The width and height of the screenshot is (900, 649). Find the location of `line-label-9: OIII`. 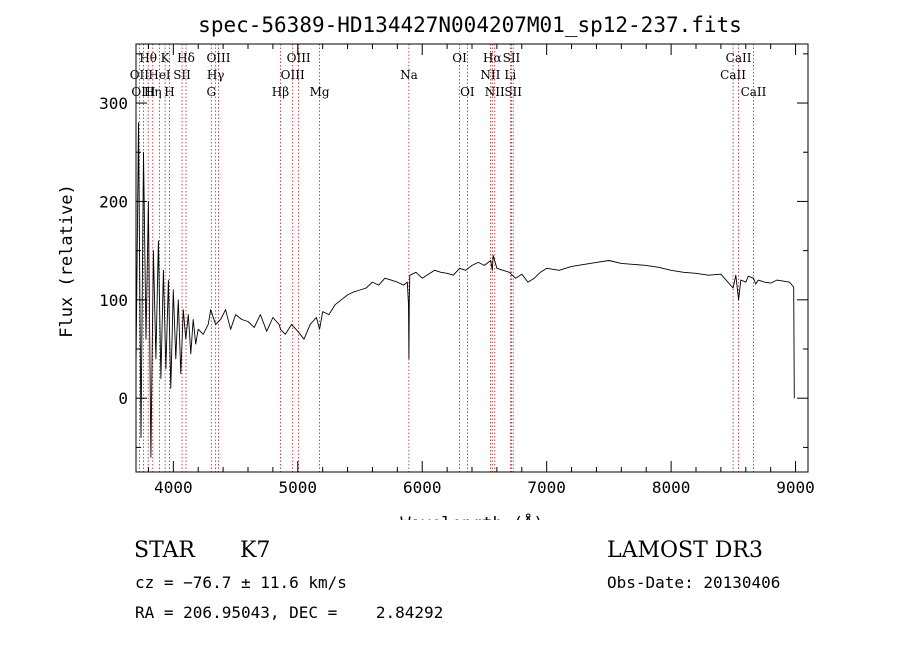

line-label-9: OIII is located at coordinates (218, 58).